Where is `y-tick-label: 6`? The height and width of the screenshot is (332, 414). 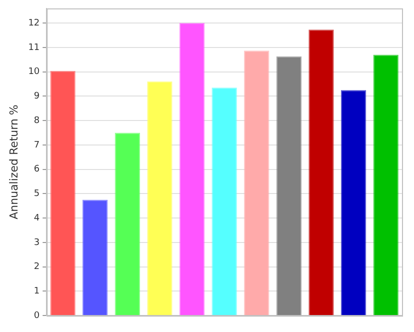
y-tick-label: 6 is located at coordinates (37, 169).